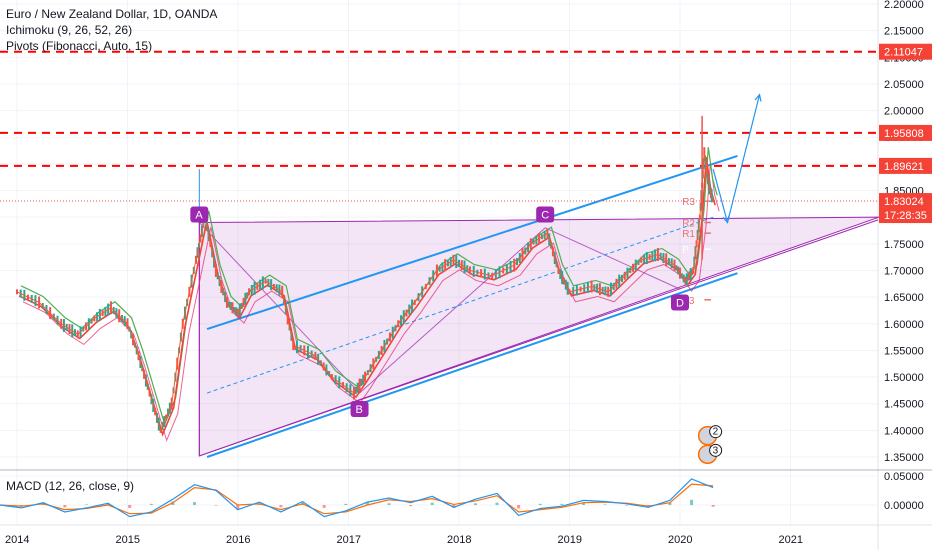 The image size is (932, 550). What do you see at coordinates (904, 405) in the screenshot?
I see `price-axis-tick-label: 1.45000` at bounding box center [904, 405].